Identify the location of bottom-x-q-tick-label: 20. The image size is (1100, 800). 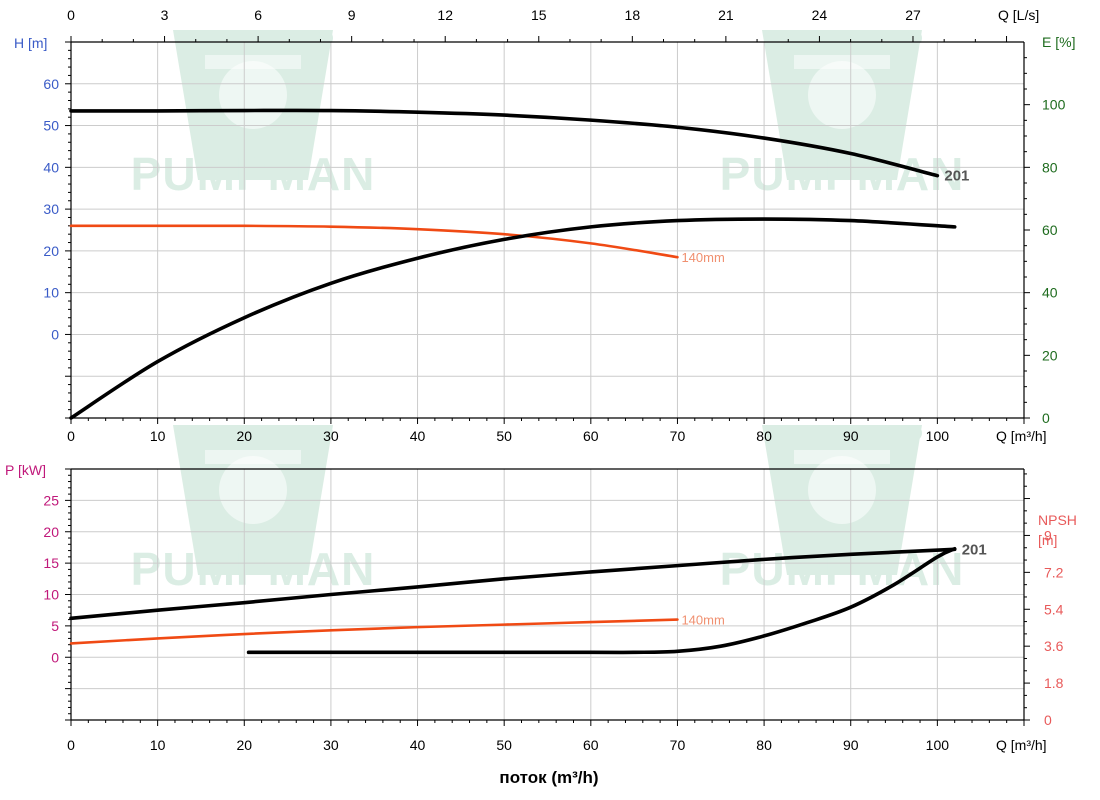
(244, 745).